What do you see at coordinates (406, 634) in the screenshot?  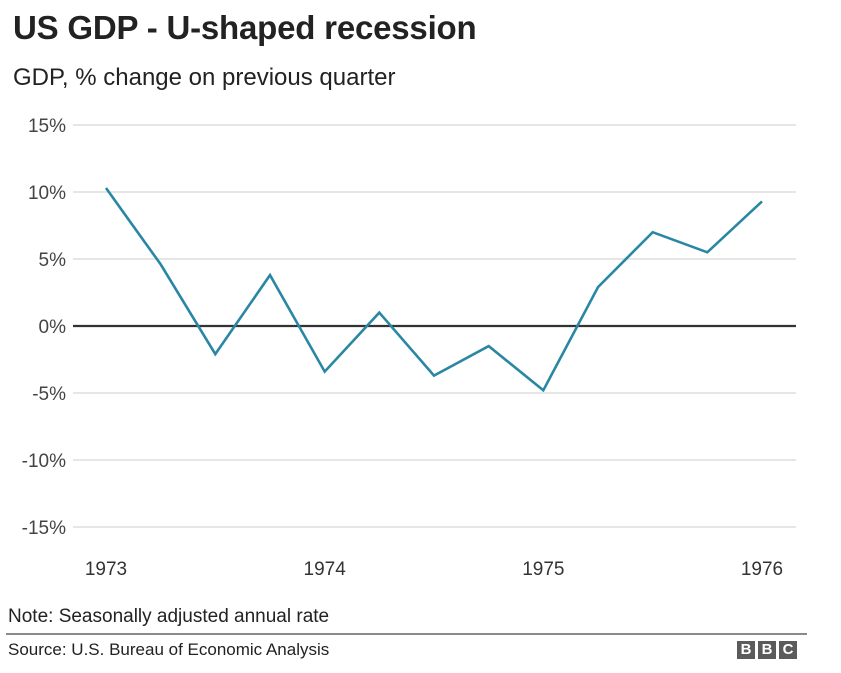 I see `footer-divider` at bounding box center [406, 634].